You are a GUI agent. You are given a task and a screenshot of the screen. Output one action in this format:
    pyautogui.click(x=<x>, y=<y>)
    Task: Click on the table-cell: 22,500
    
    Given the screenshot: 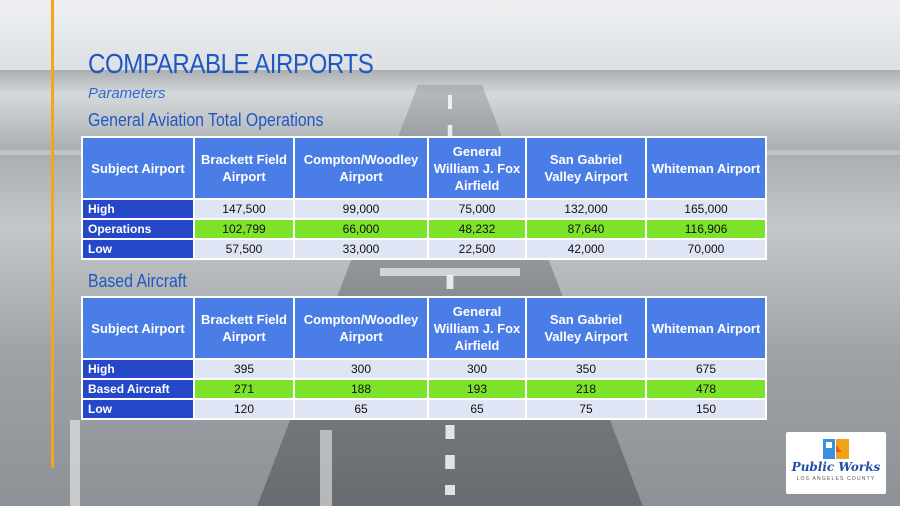 What is the action you would take?
    pyautogui.click(x=477, y=249)
    